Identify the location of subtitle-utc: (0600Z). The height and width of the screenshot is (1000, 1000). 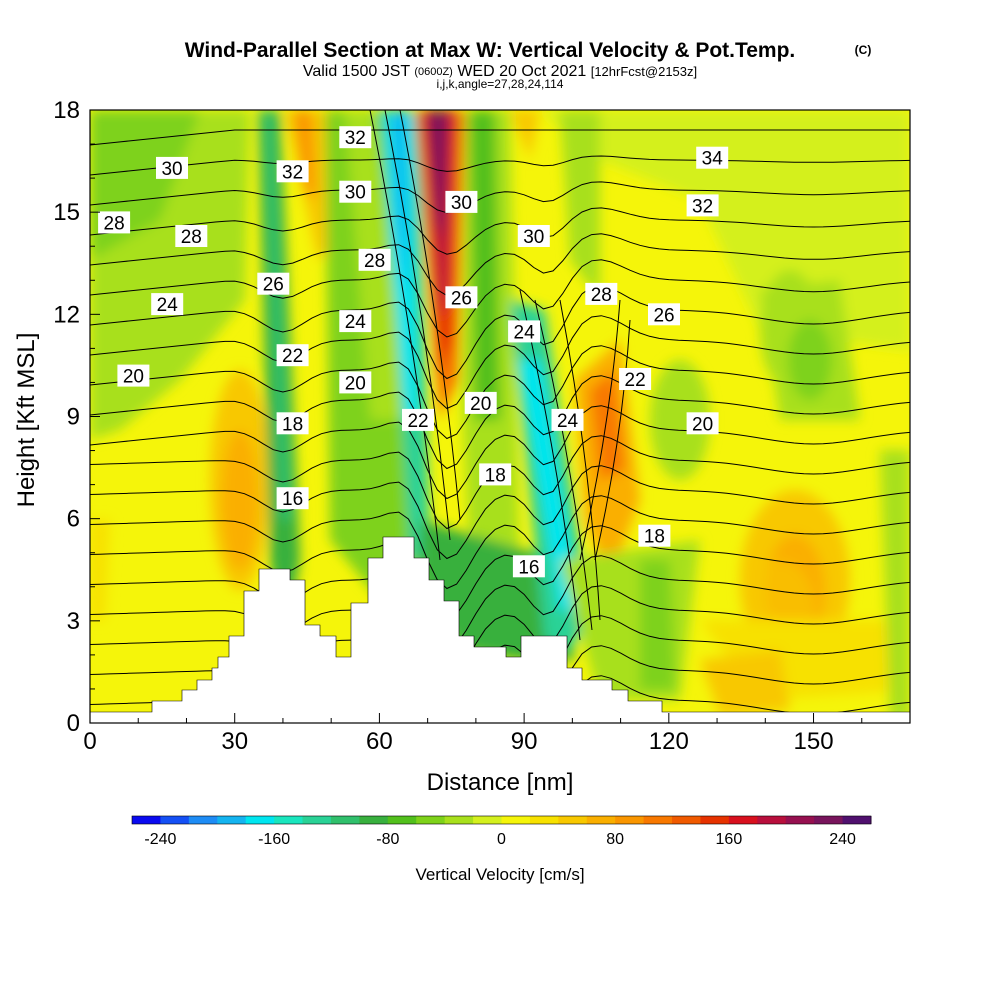
(433, 72).